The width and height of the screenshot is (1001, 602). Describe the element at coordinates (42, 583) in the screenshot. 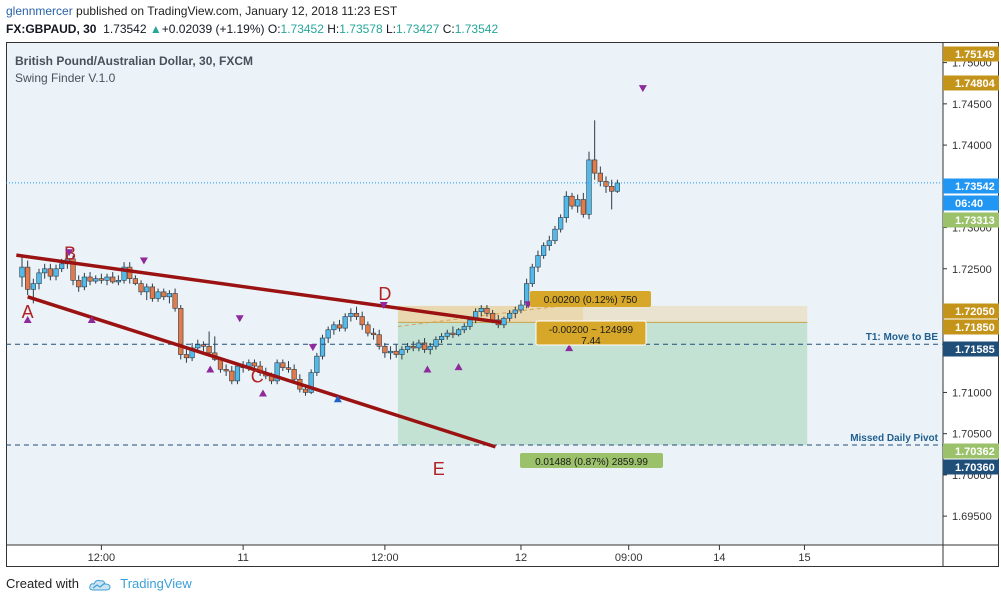

I see `created-with-label: Created with` at that location.